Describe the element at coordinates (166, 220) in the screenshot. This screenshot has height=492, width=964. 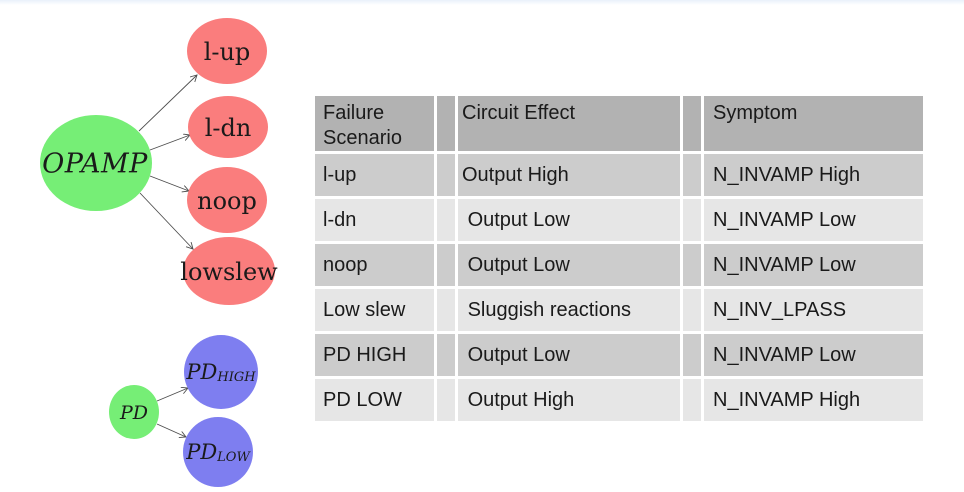
I see `arrow-opamp-to-lowslew` at that location.